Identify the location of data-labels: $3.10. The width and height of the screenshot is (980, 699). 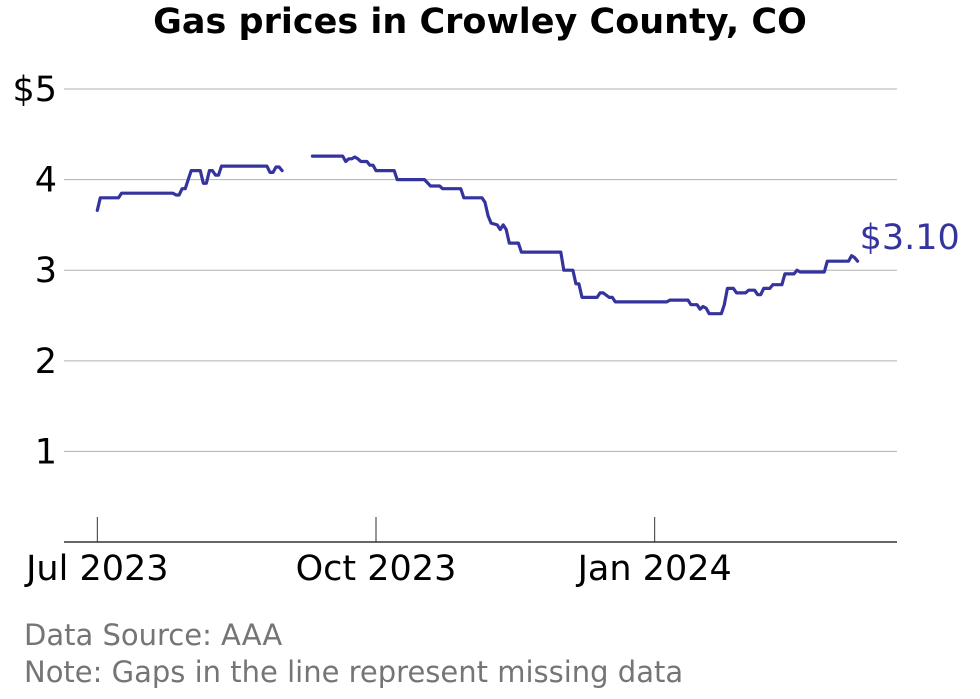
(910, 238).